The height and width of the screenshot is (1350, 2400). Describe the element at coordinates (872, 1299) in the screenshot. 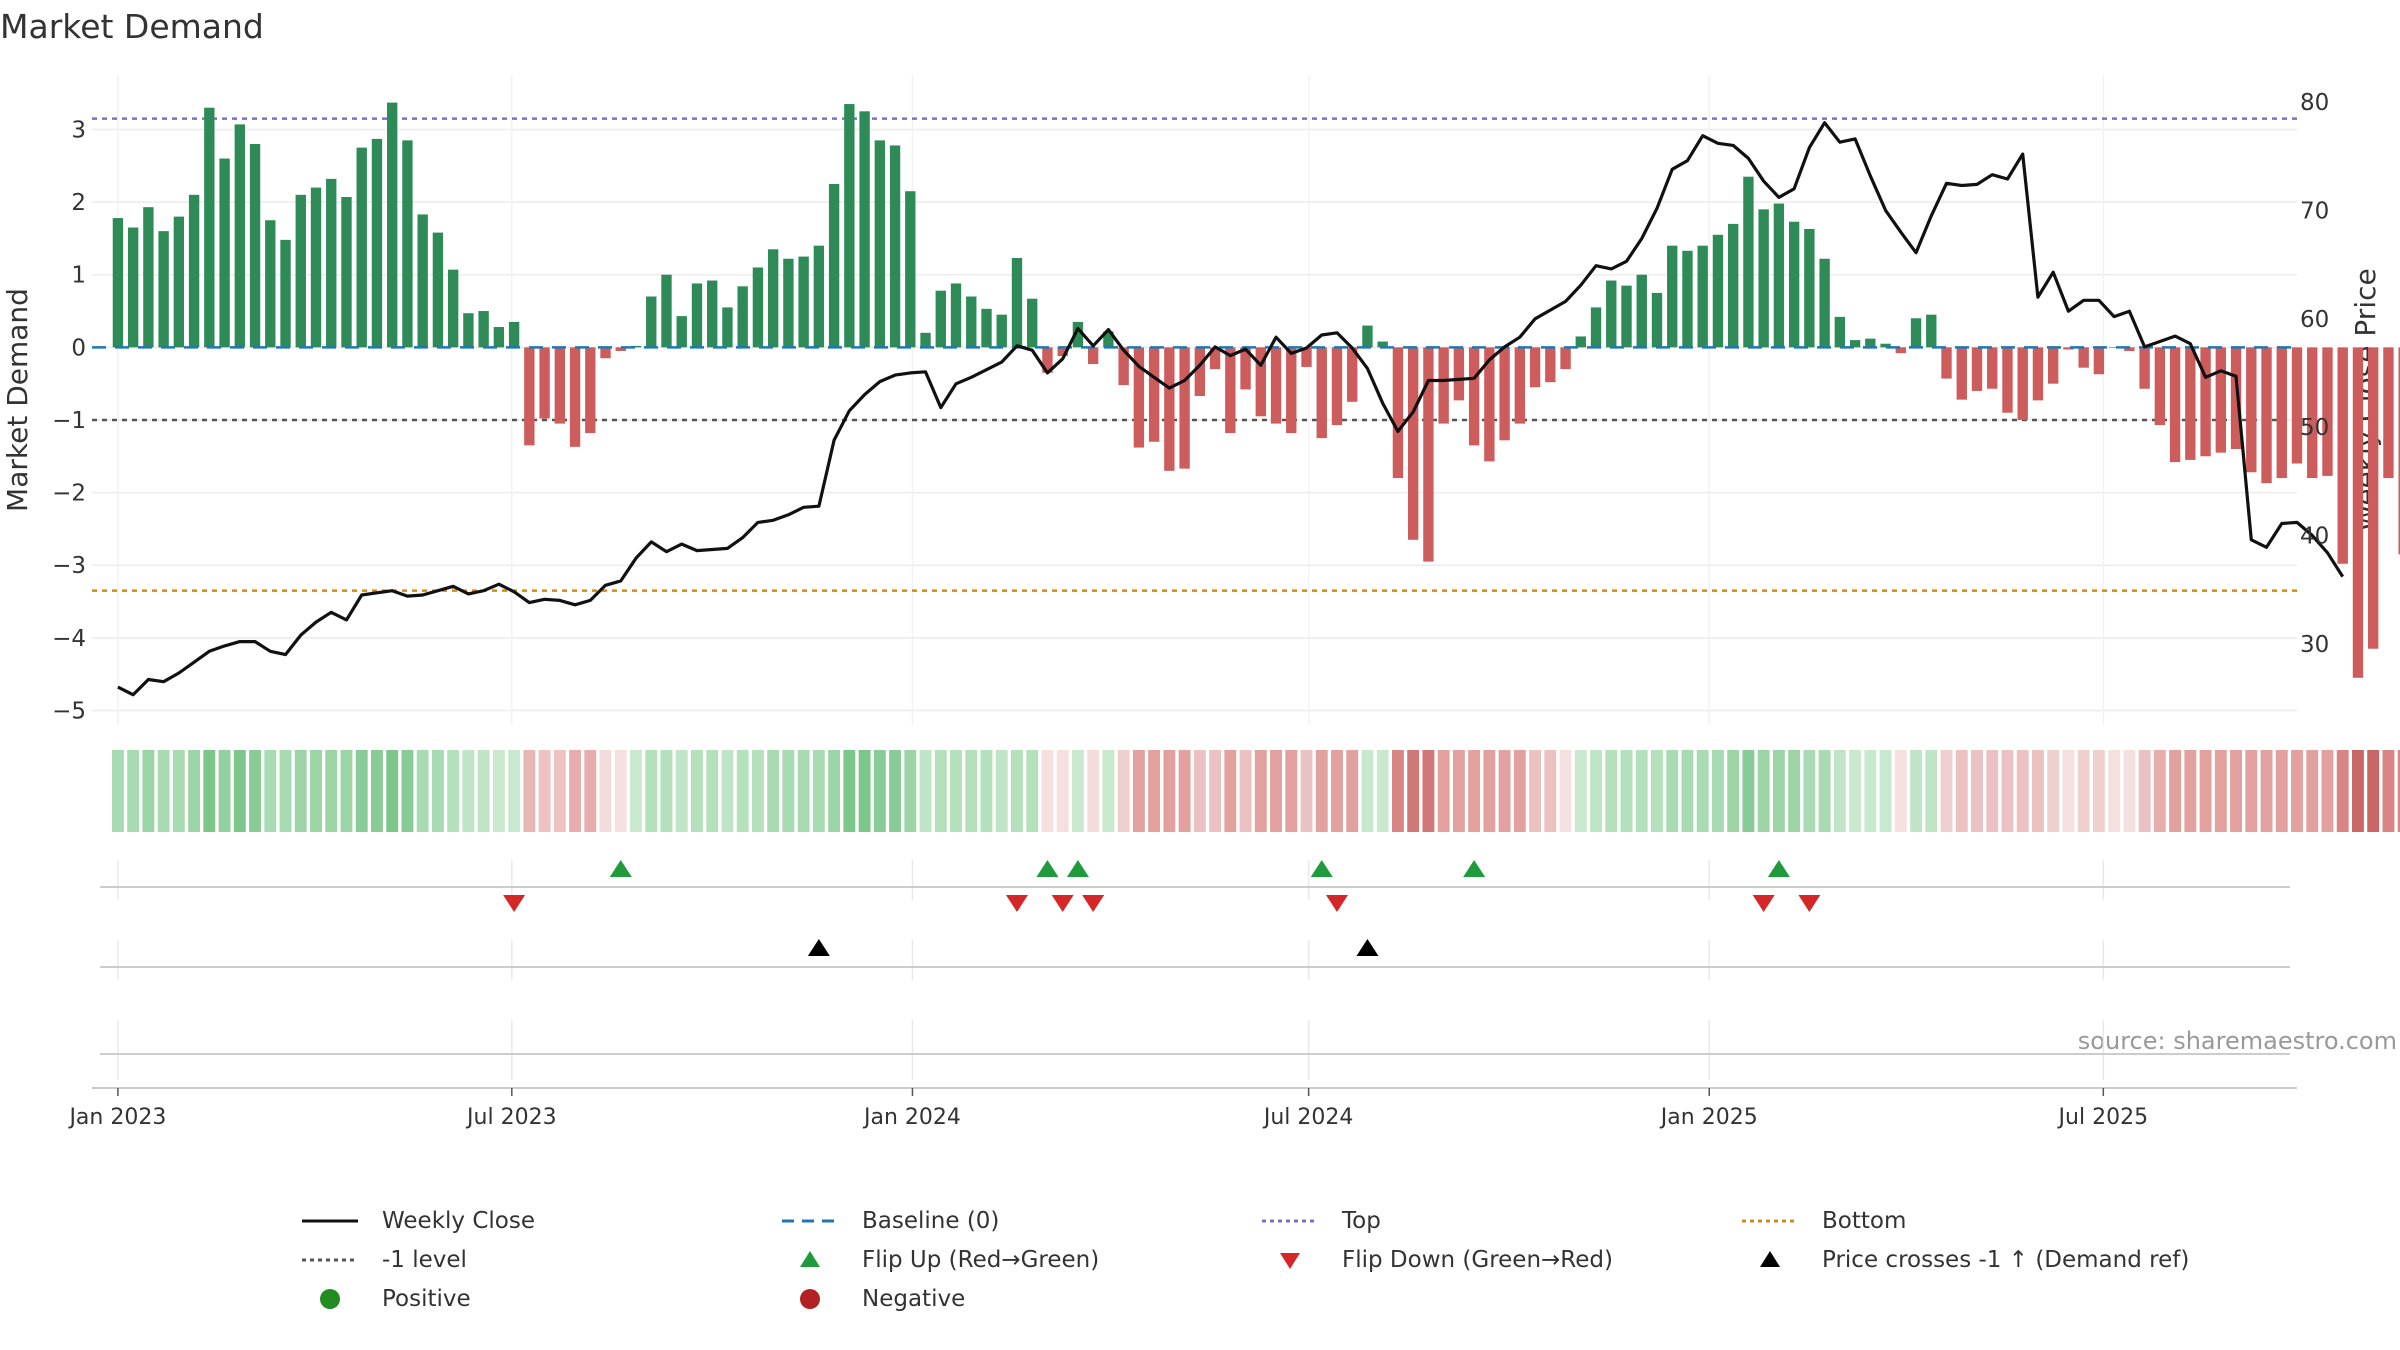

I see `legend-negative: Negative` at that location.